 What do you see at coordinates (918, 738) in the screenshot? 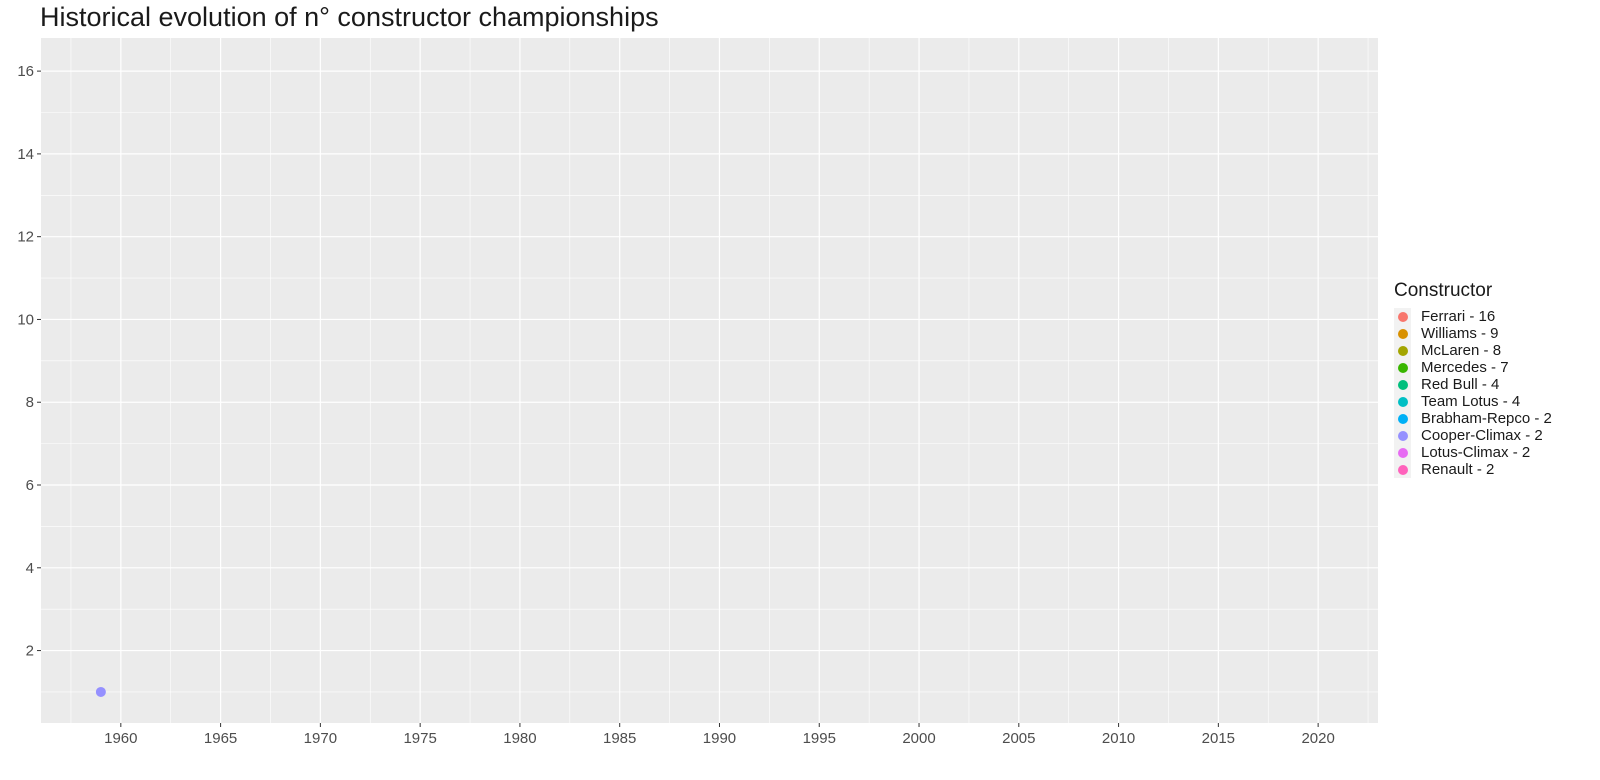
I see `x-tick-label: 2000` at bounding box center [918, 738].